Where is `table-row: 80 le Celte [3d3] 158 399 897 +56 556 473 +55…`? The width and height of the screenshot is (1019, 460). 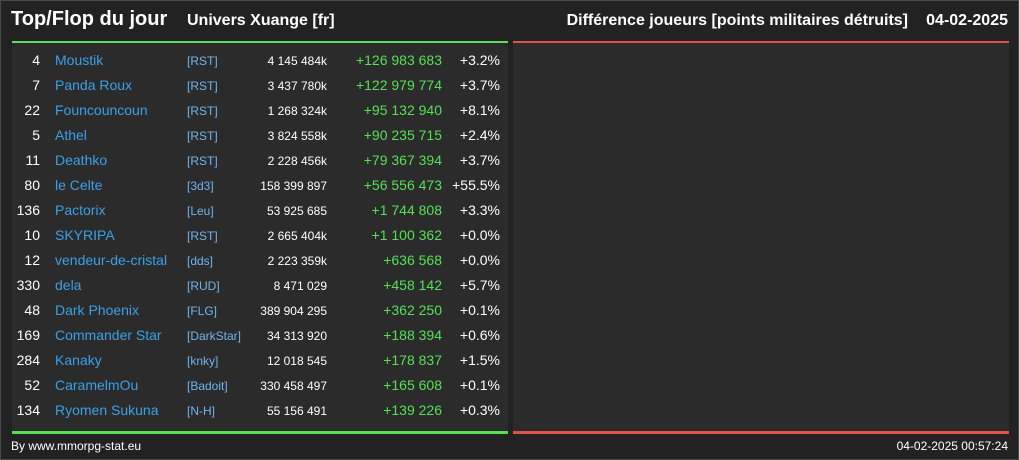
table-row: 80 le Celte [3d3] 158 399 897 +56 556 473 +55… is located at coordinates (260, 186).